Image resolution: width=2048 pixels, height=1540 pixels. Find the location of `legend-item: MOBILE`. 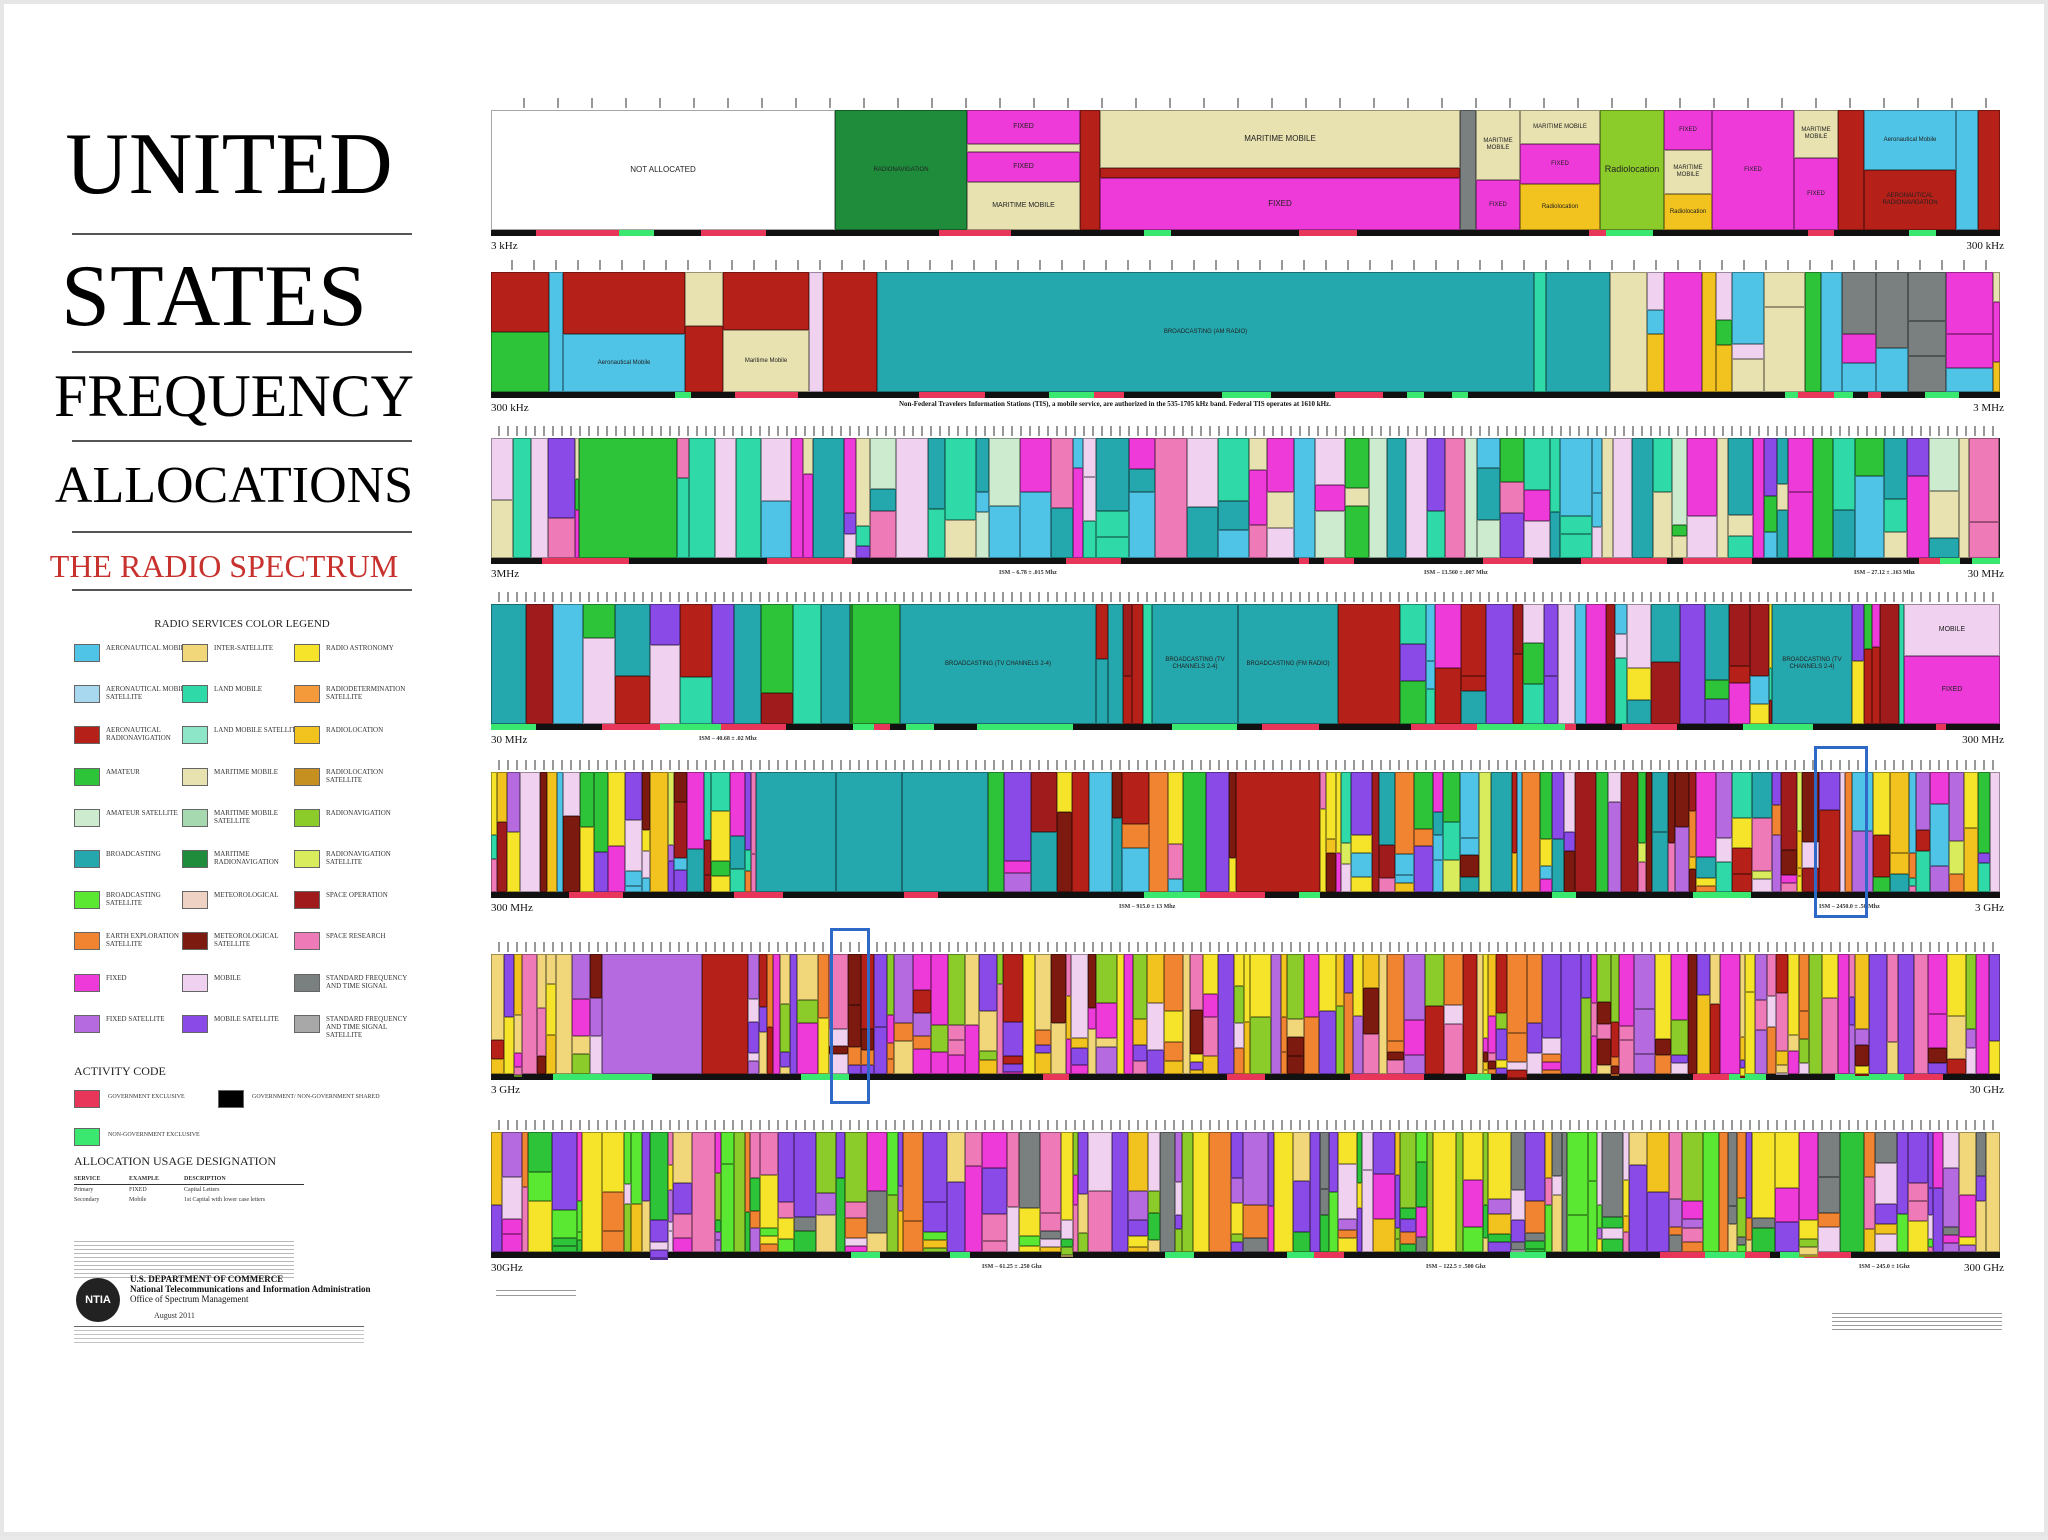

legend-item: MOBILE is located at coordinates (242, 984).